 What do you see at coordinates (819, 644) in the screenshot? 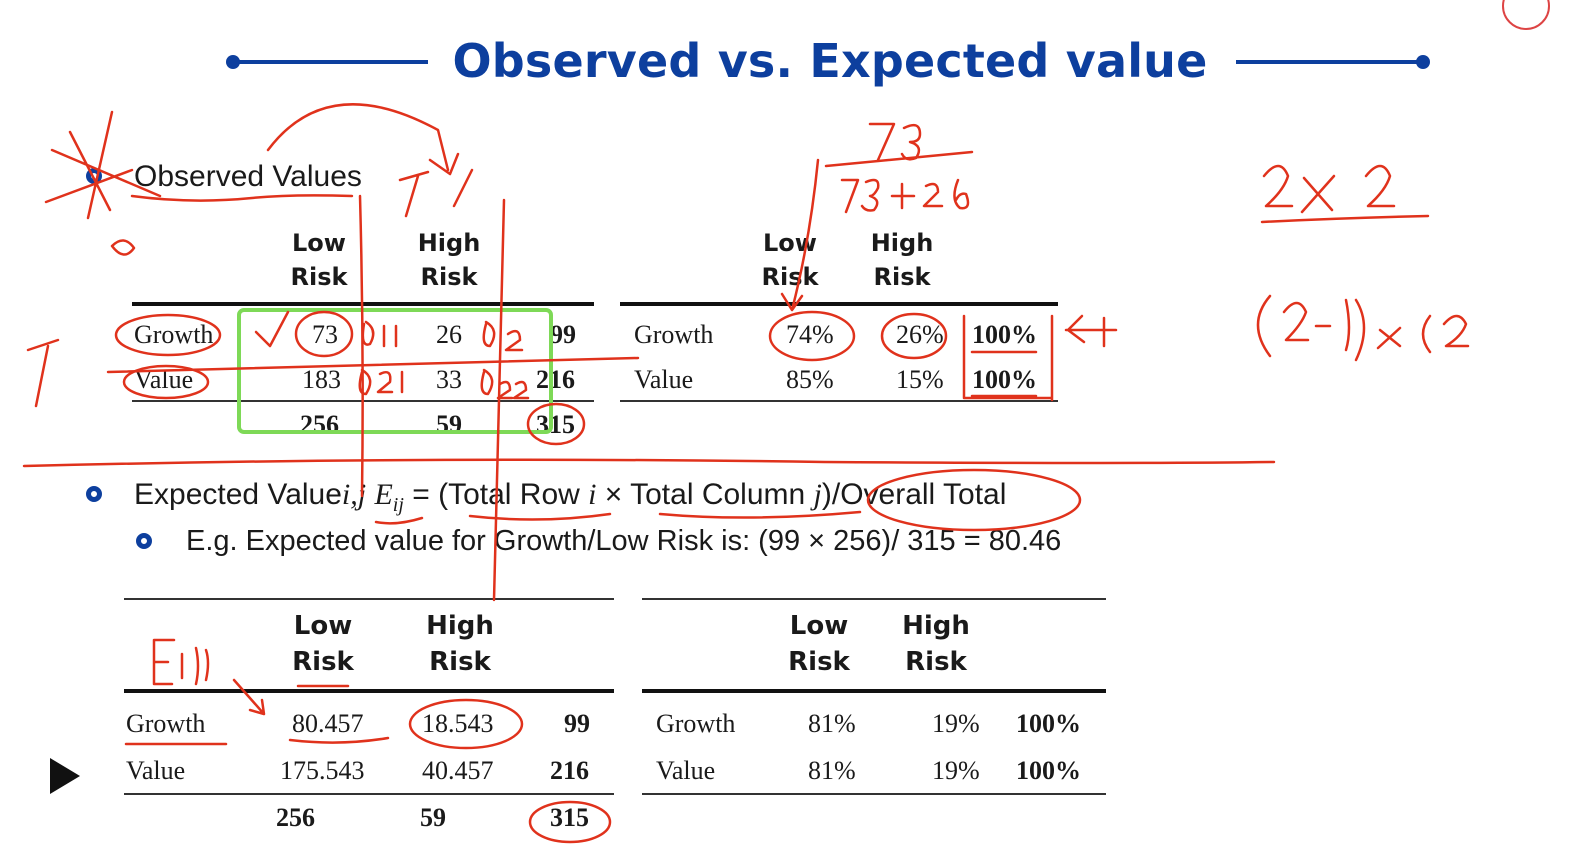
I see `exppct-header-low: Low Risk` at bounding box center [819, 644].